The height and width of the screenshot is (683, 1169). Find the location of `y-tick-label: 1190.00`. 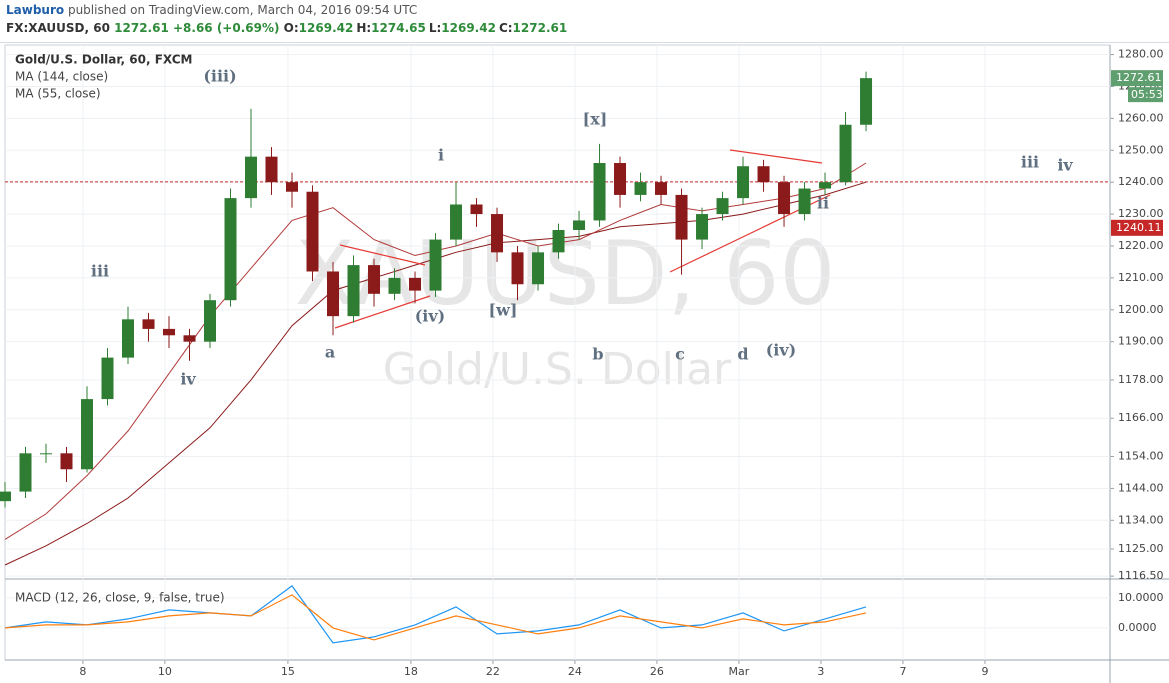

y-tick-label: 1190.00 is located at coordinates (1141, 341).